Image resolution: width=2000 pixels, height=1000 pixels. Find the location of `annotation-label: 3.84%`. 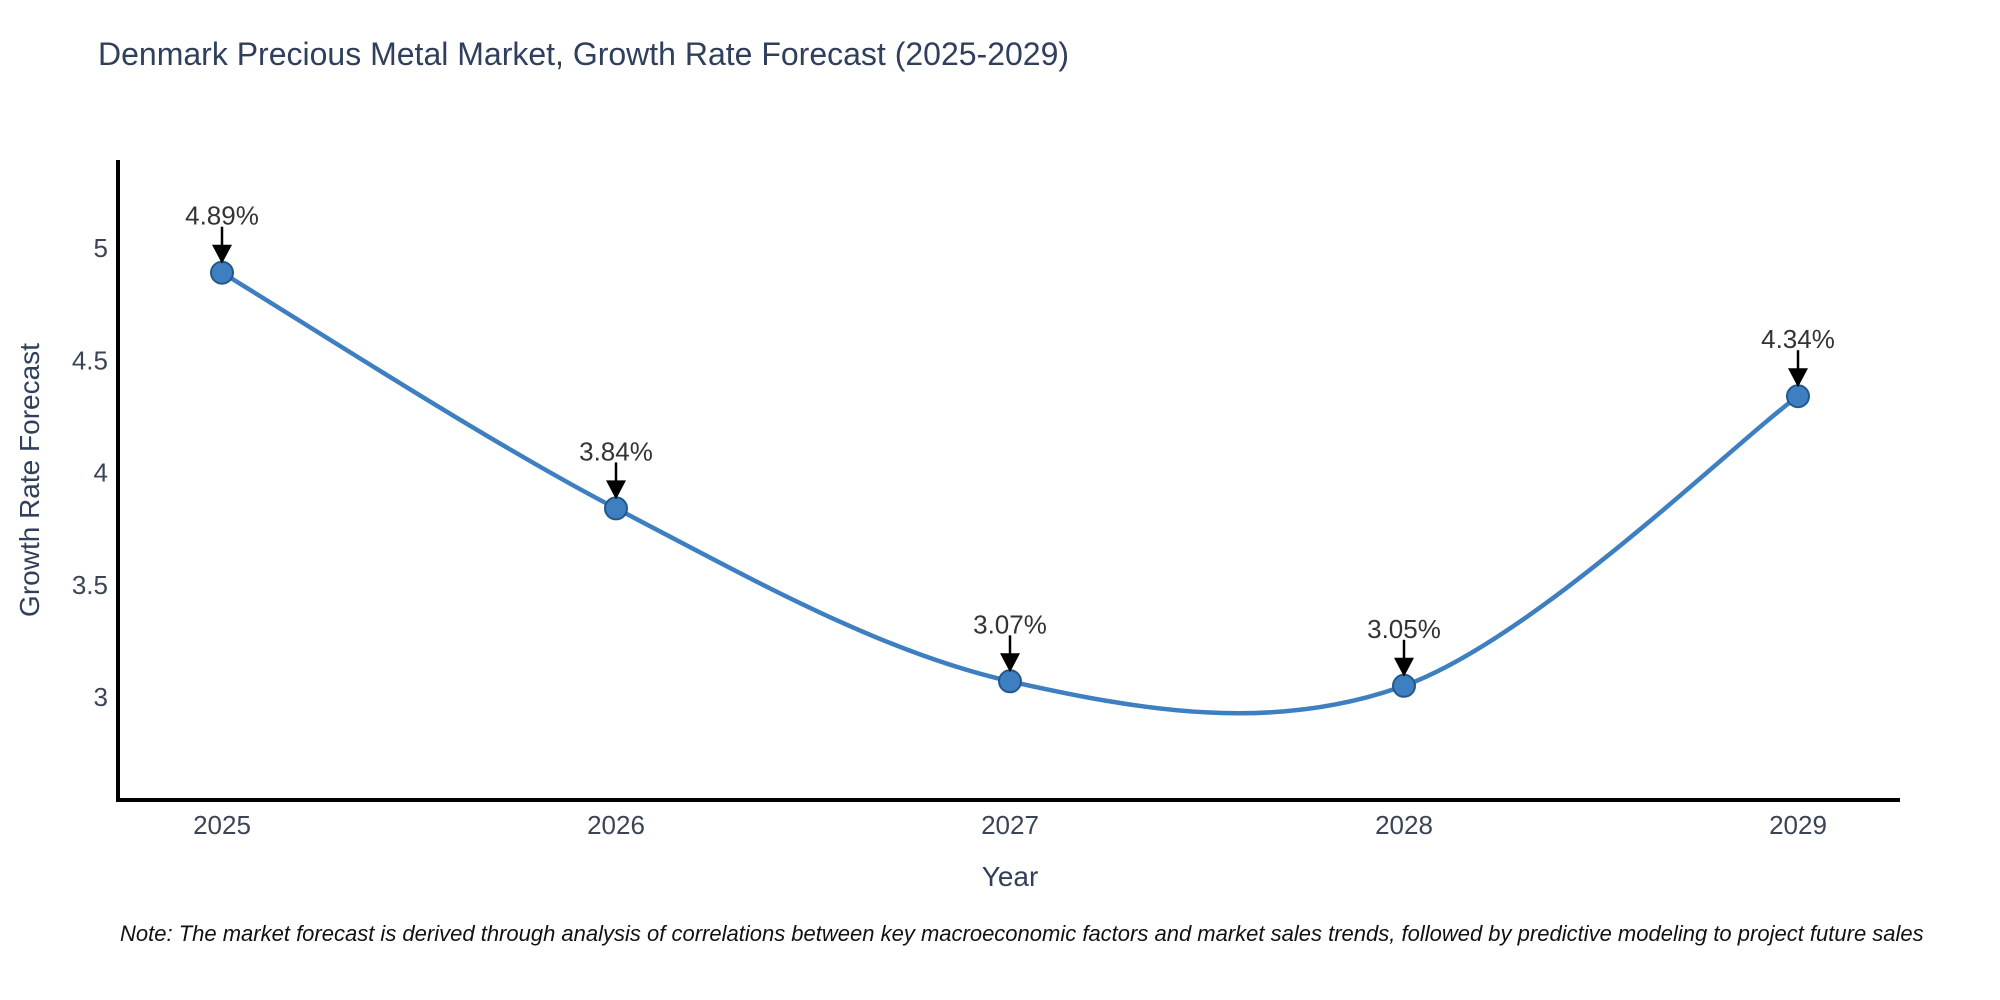

annotation-label: 3.84% is located at coordinates (616, 451).